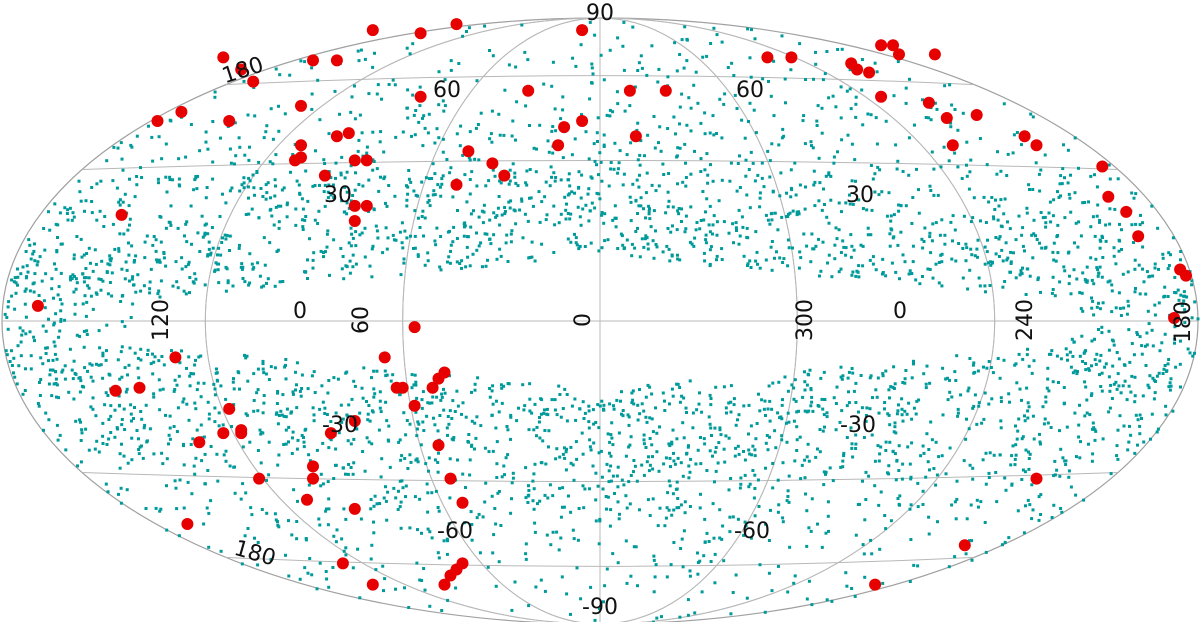  Describe the element at coordinates (752, 531) in the screenshot. I see `tick-lower-right2-lat: -60` at that location.